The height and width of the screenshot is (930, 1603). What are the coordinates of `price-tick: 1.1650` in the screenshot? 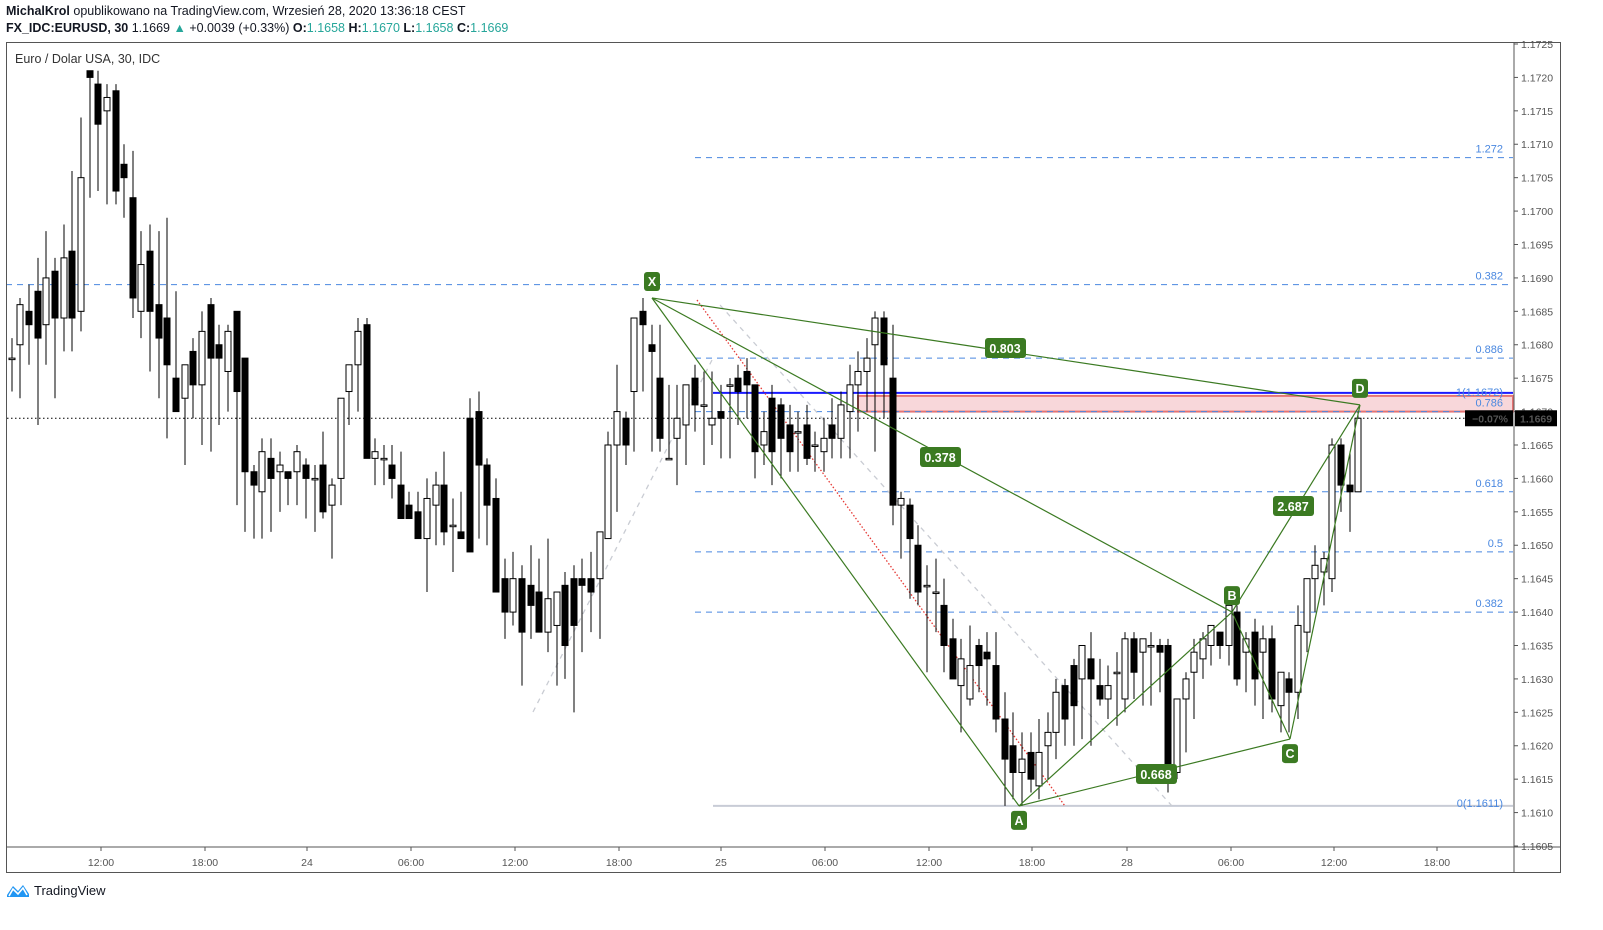 It's located at (1537, 546).